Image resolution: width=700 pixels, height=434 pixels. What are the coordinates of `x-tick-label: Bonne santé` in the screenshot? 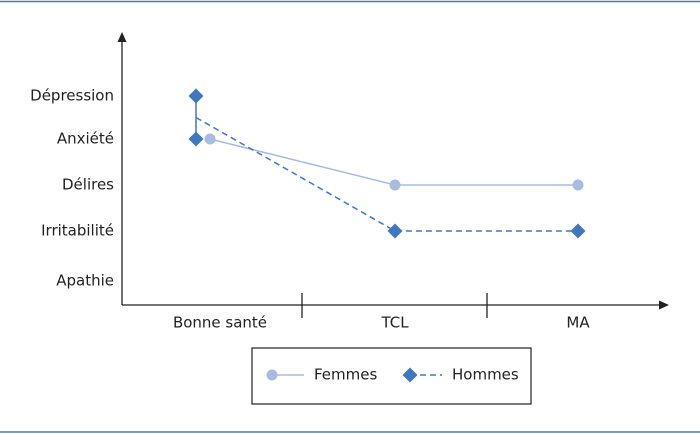 It's located at (220, 323).